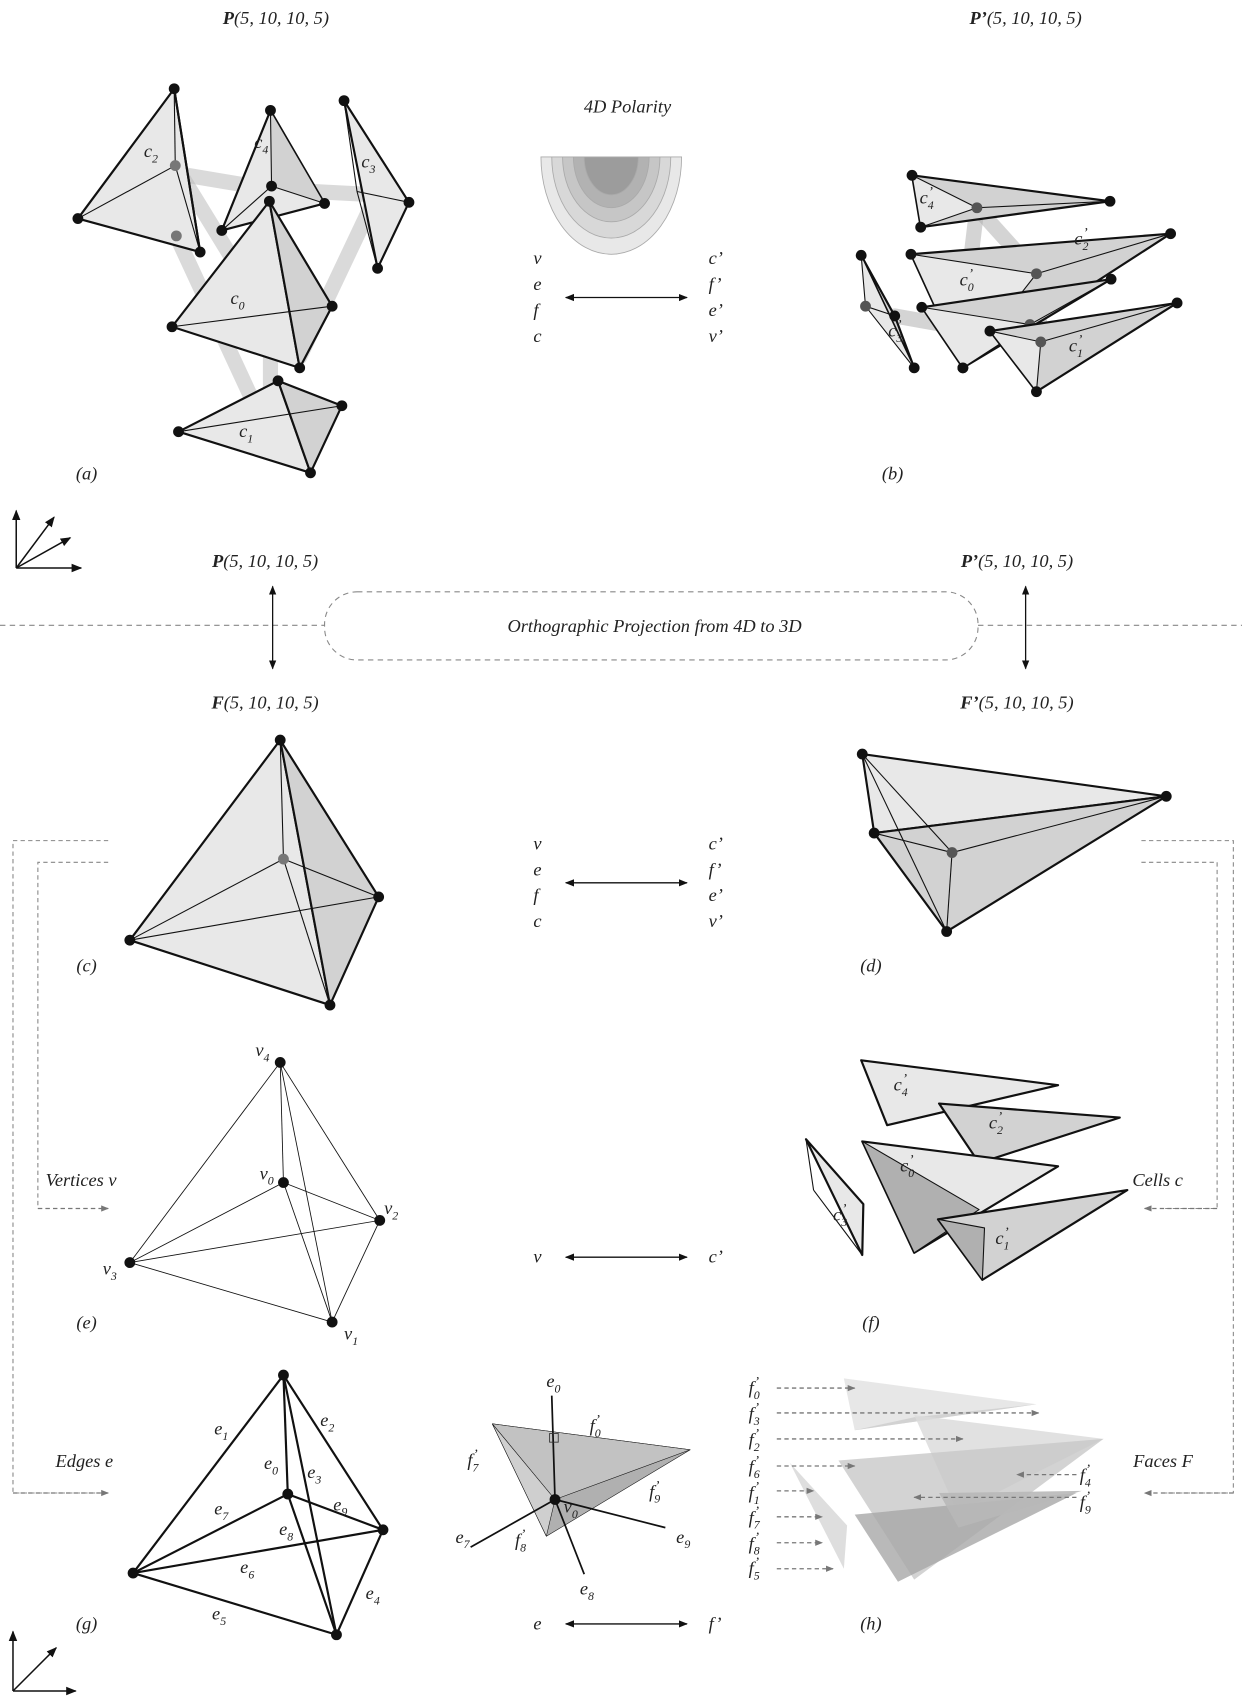 Image resolution: width=1242 pixels, height=1704 pixels. Describe the element at coordinates (1002, 1239) in the screenshot. I see `label: c1’` at that location.